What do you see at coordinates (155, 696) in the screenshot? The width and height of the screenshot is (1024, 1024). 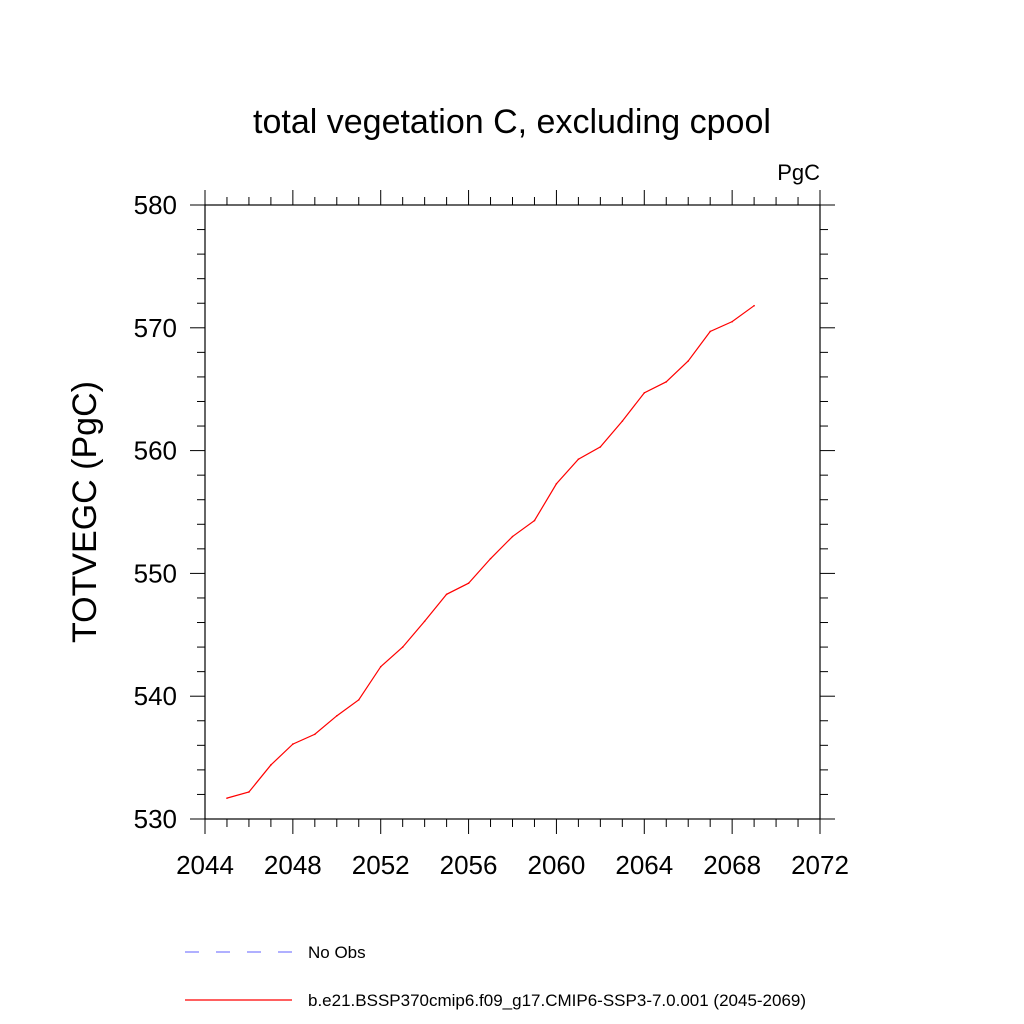 I see `y-tick-label: 540` at bounding box center [155, 696].